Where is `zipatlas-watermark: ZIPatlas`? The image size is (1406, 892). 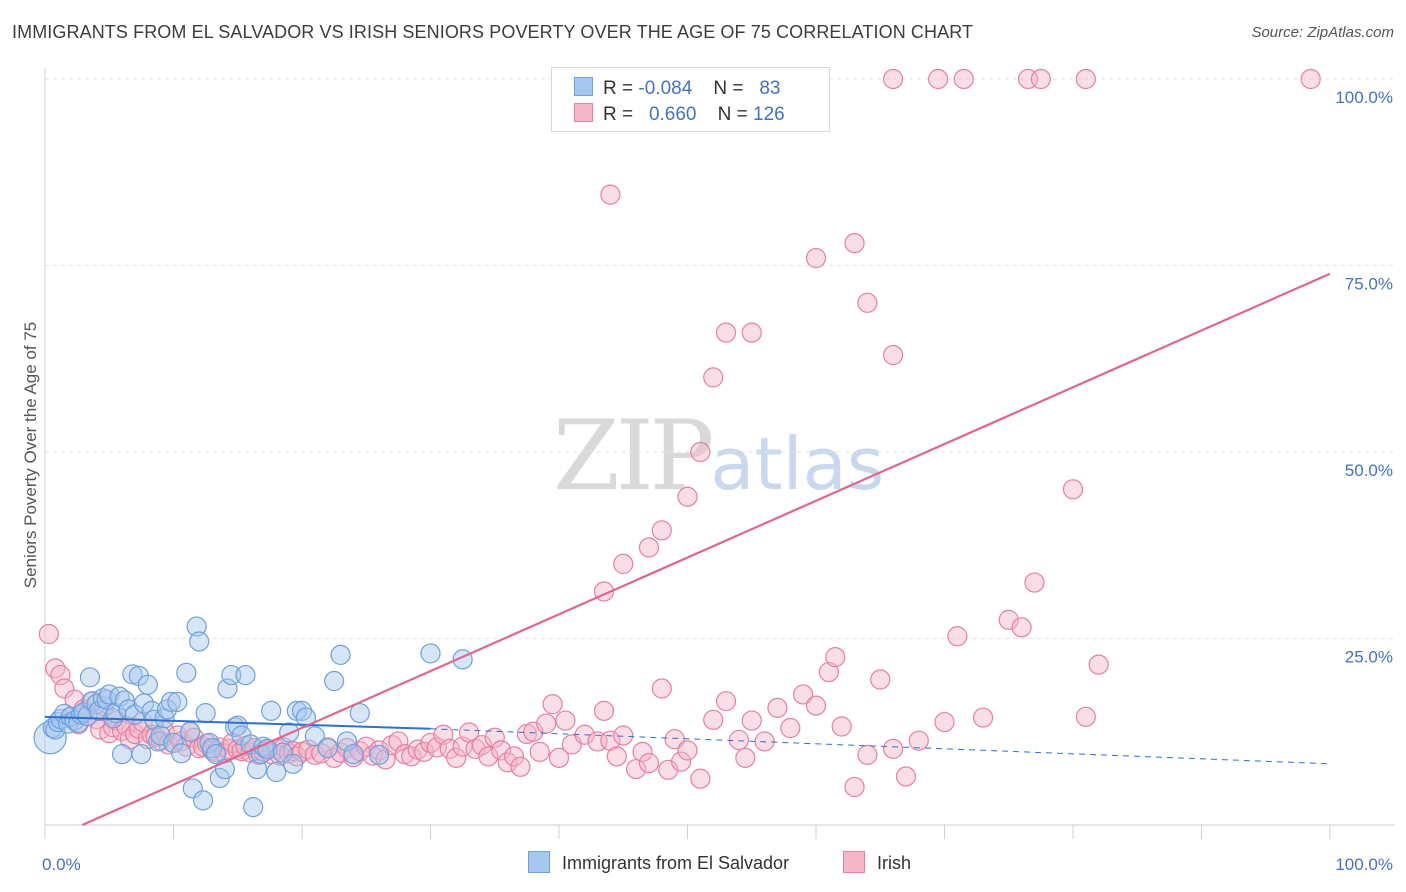
zipatlas-watermark: ZIPatlas is located at coordinates (718, 456).